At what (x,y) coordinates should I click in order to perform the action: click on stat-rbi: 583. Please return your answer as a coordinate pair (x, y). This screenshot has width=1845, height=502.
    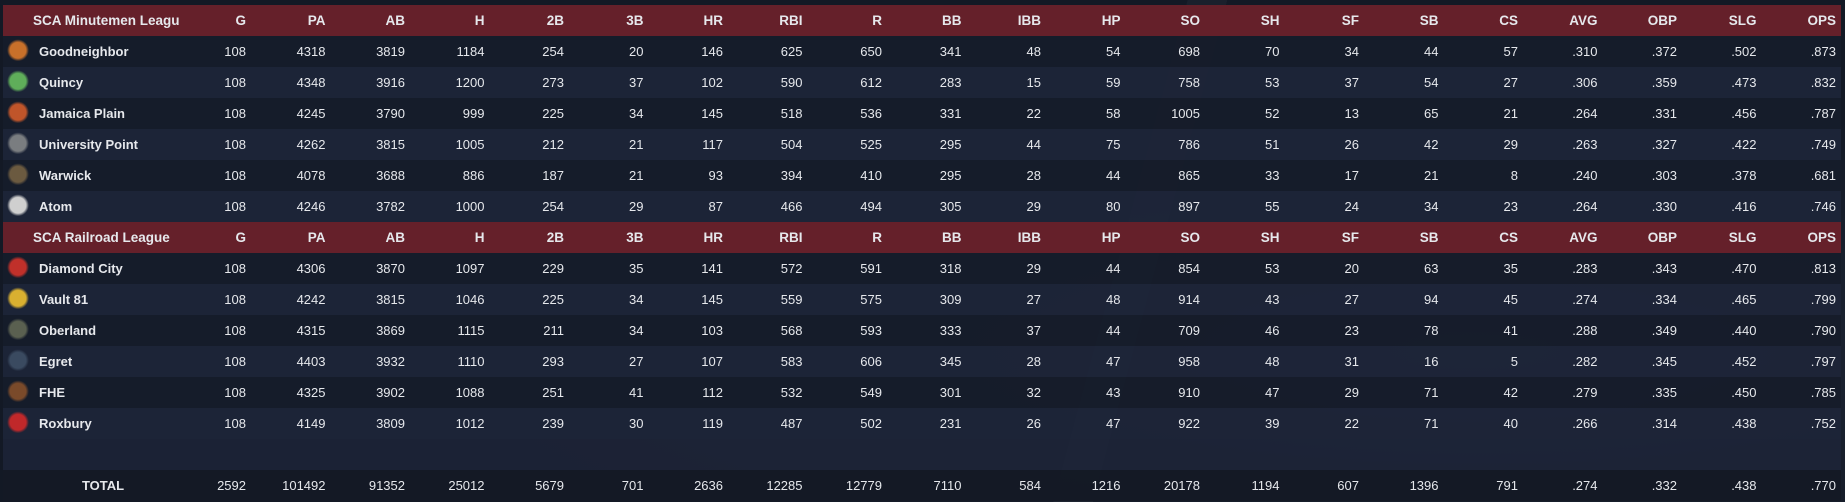
    Looking at the image, I should click on (791, 361).